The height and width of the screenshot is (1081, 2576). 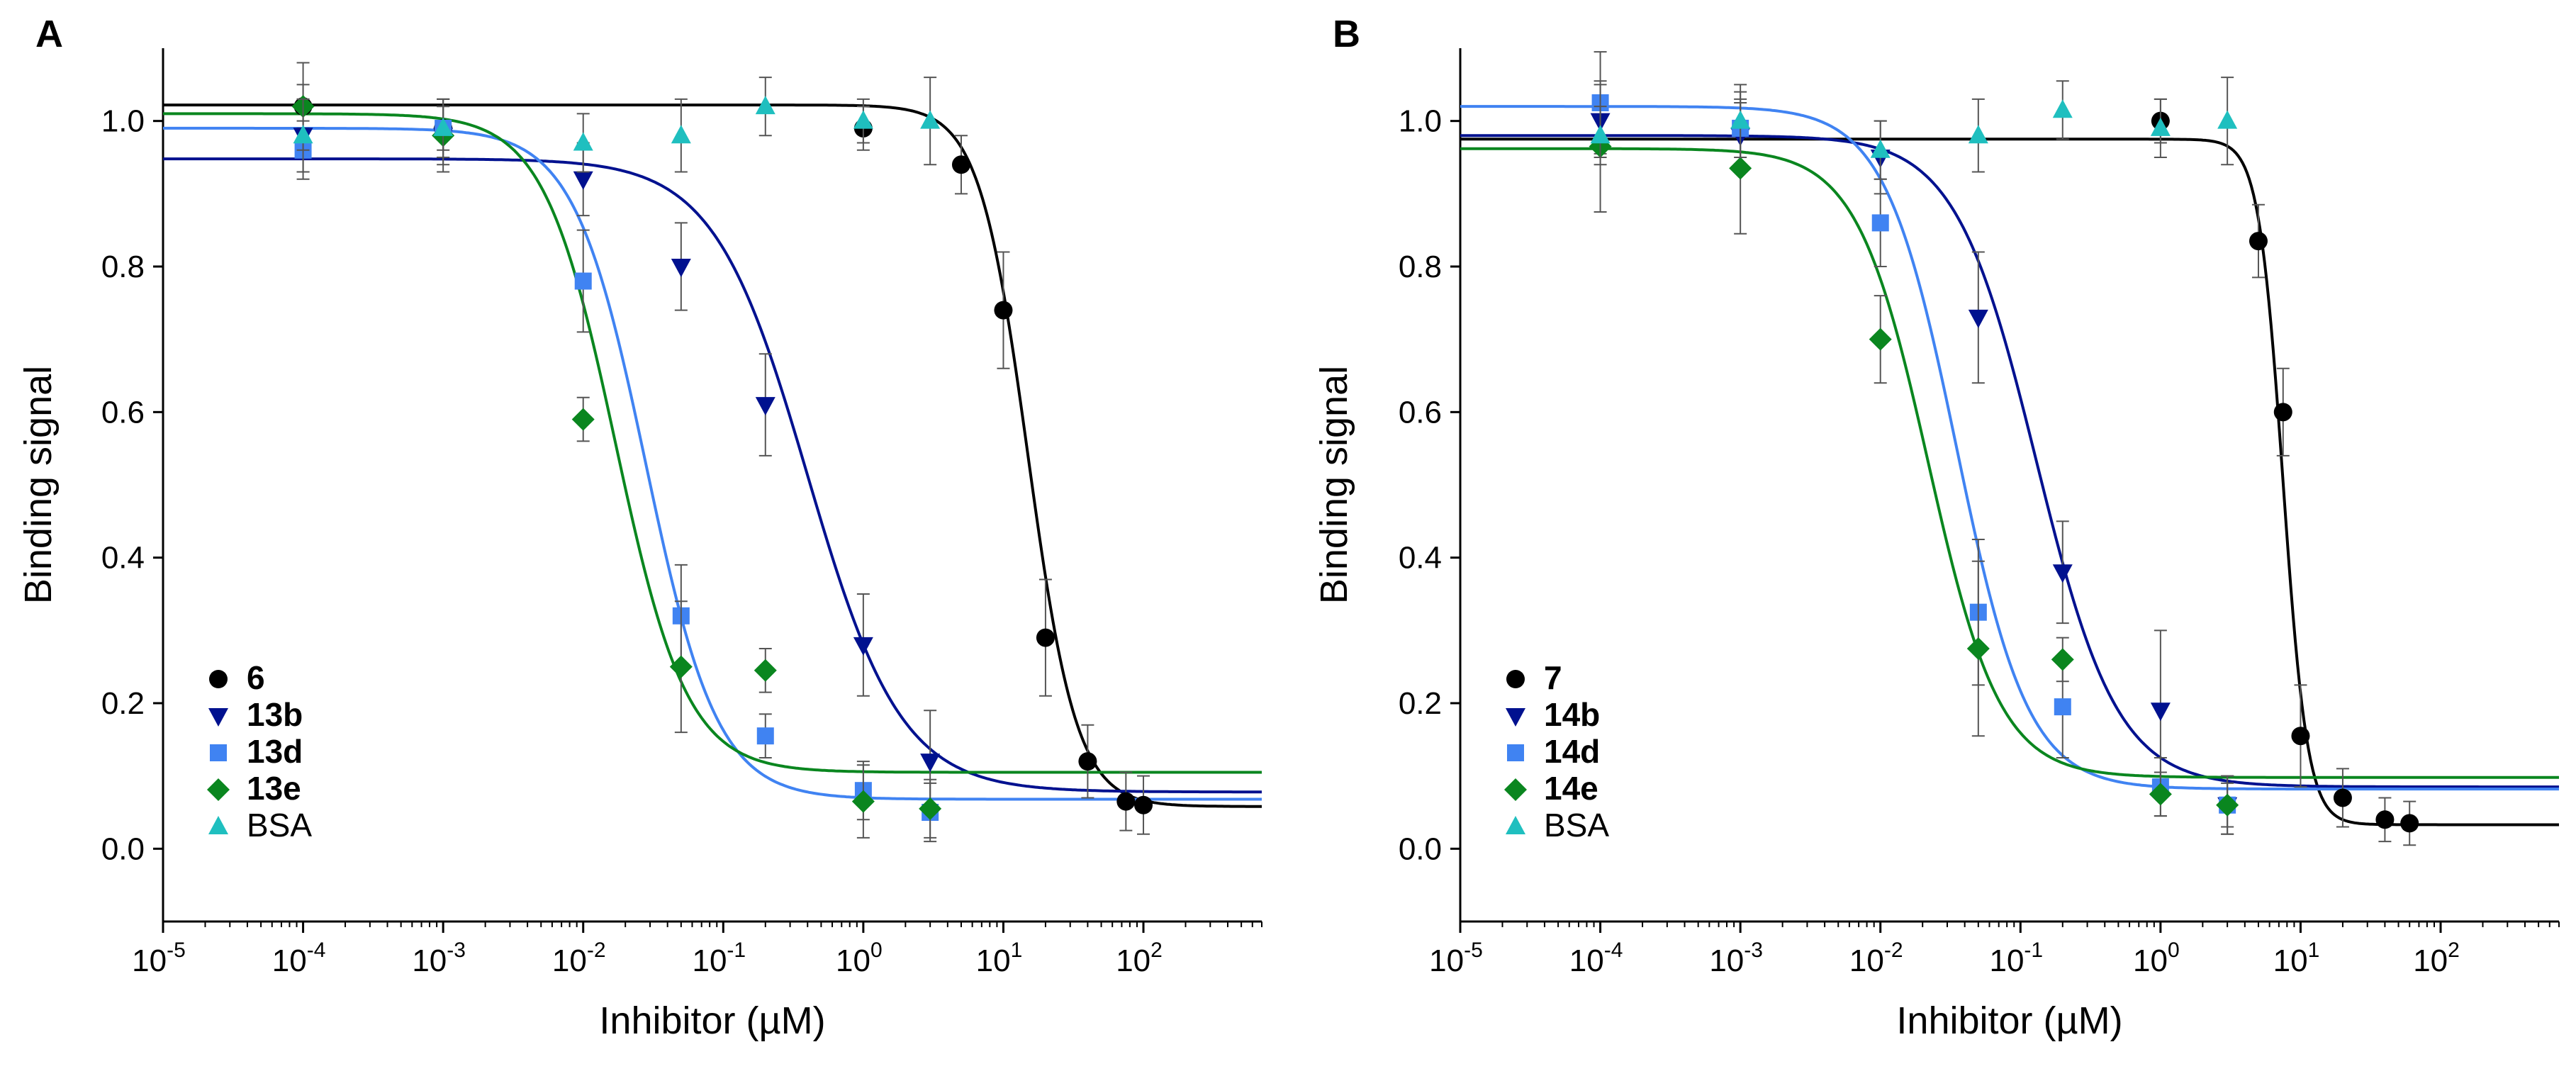 What do you see at coordinates (218, 789) in the screenshot?
I see `legend-marker-13e` at bounding box center [218, 789].